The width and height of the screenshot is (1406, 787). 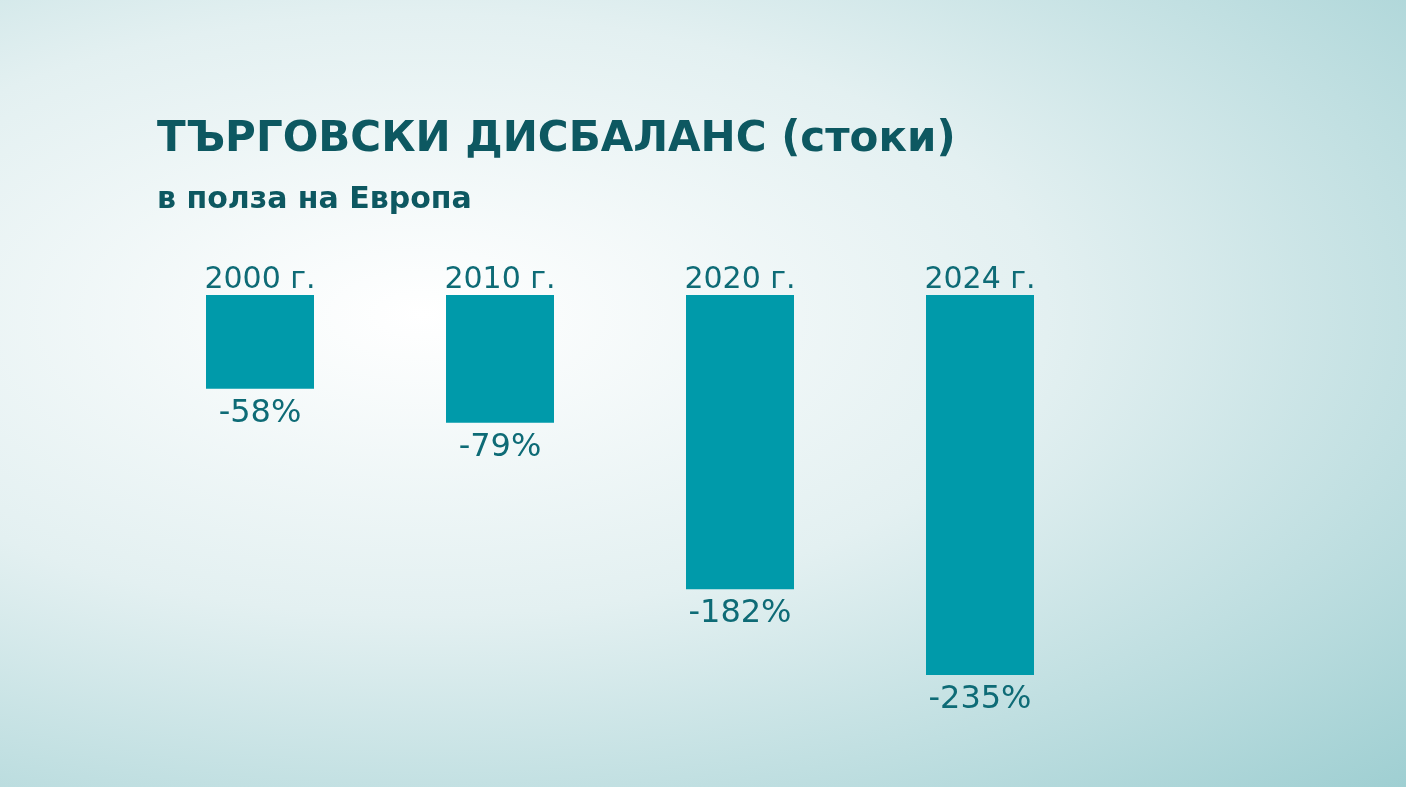 What do you see at coordinates (500, 444) in the screenshot?
I see `data-label: -79%` at bounding box center [500, 444].